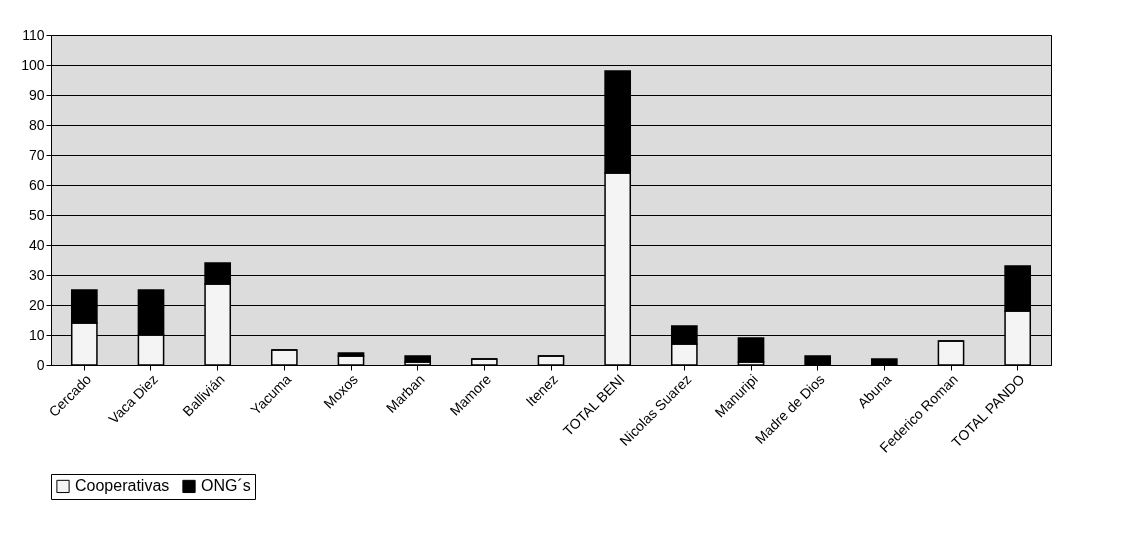 The width and height of the screenshot is (1125, 559). I want to click on y-tick-label: 50, so click(36, 214).